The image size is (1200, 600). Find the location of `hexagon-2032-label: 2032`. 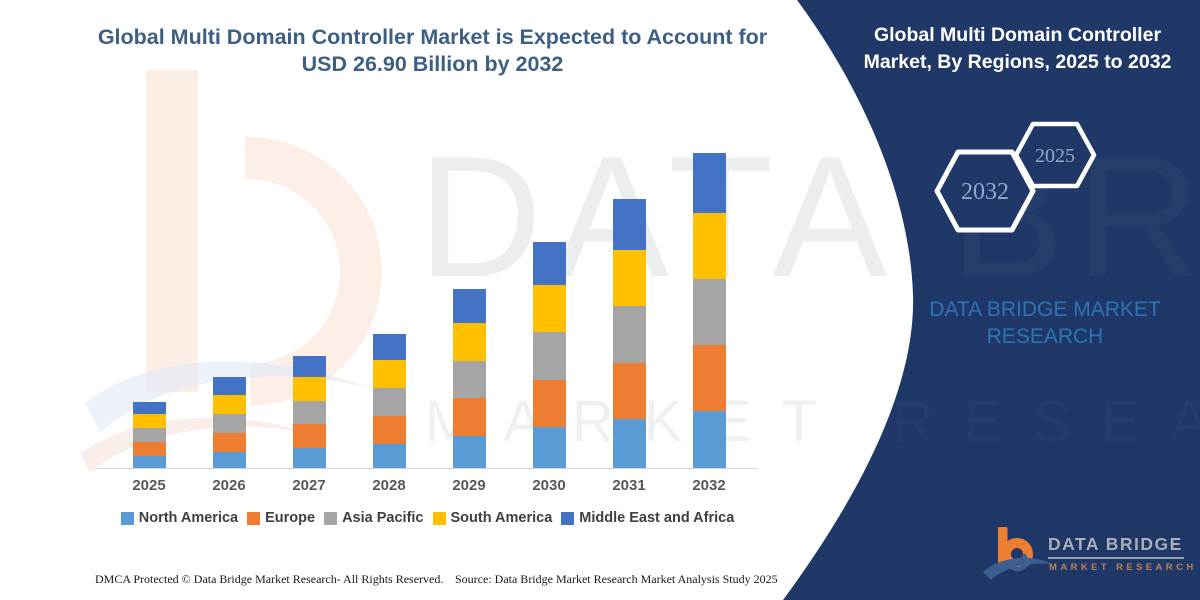

hexagon-2032-label: 2032 is located at coordinates (985, 192).